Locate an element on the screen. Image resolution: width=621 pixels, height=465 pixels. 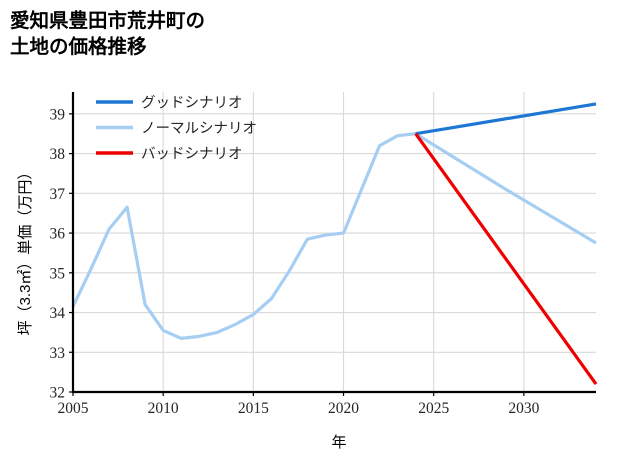
y-tick-label: 35 is located at coordinates (58, 273).